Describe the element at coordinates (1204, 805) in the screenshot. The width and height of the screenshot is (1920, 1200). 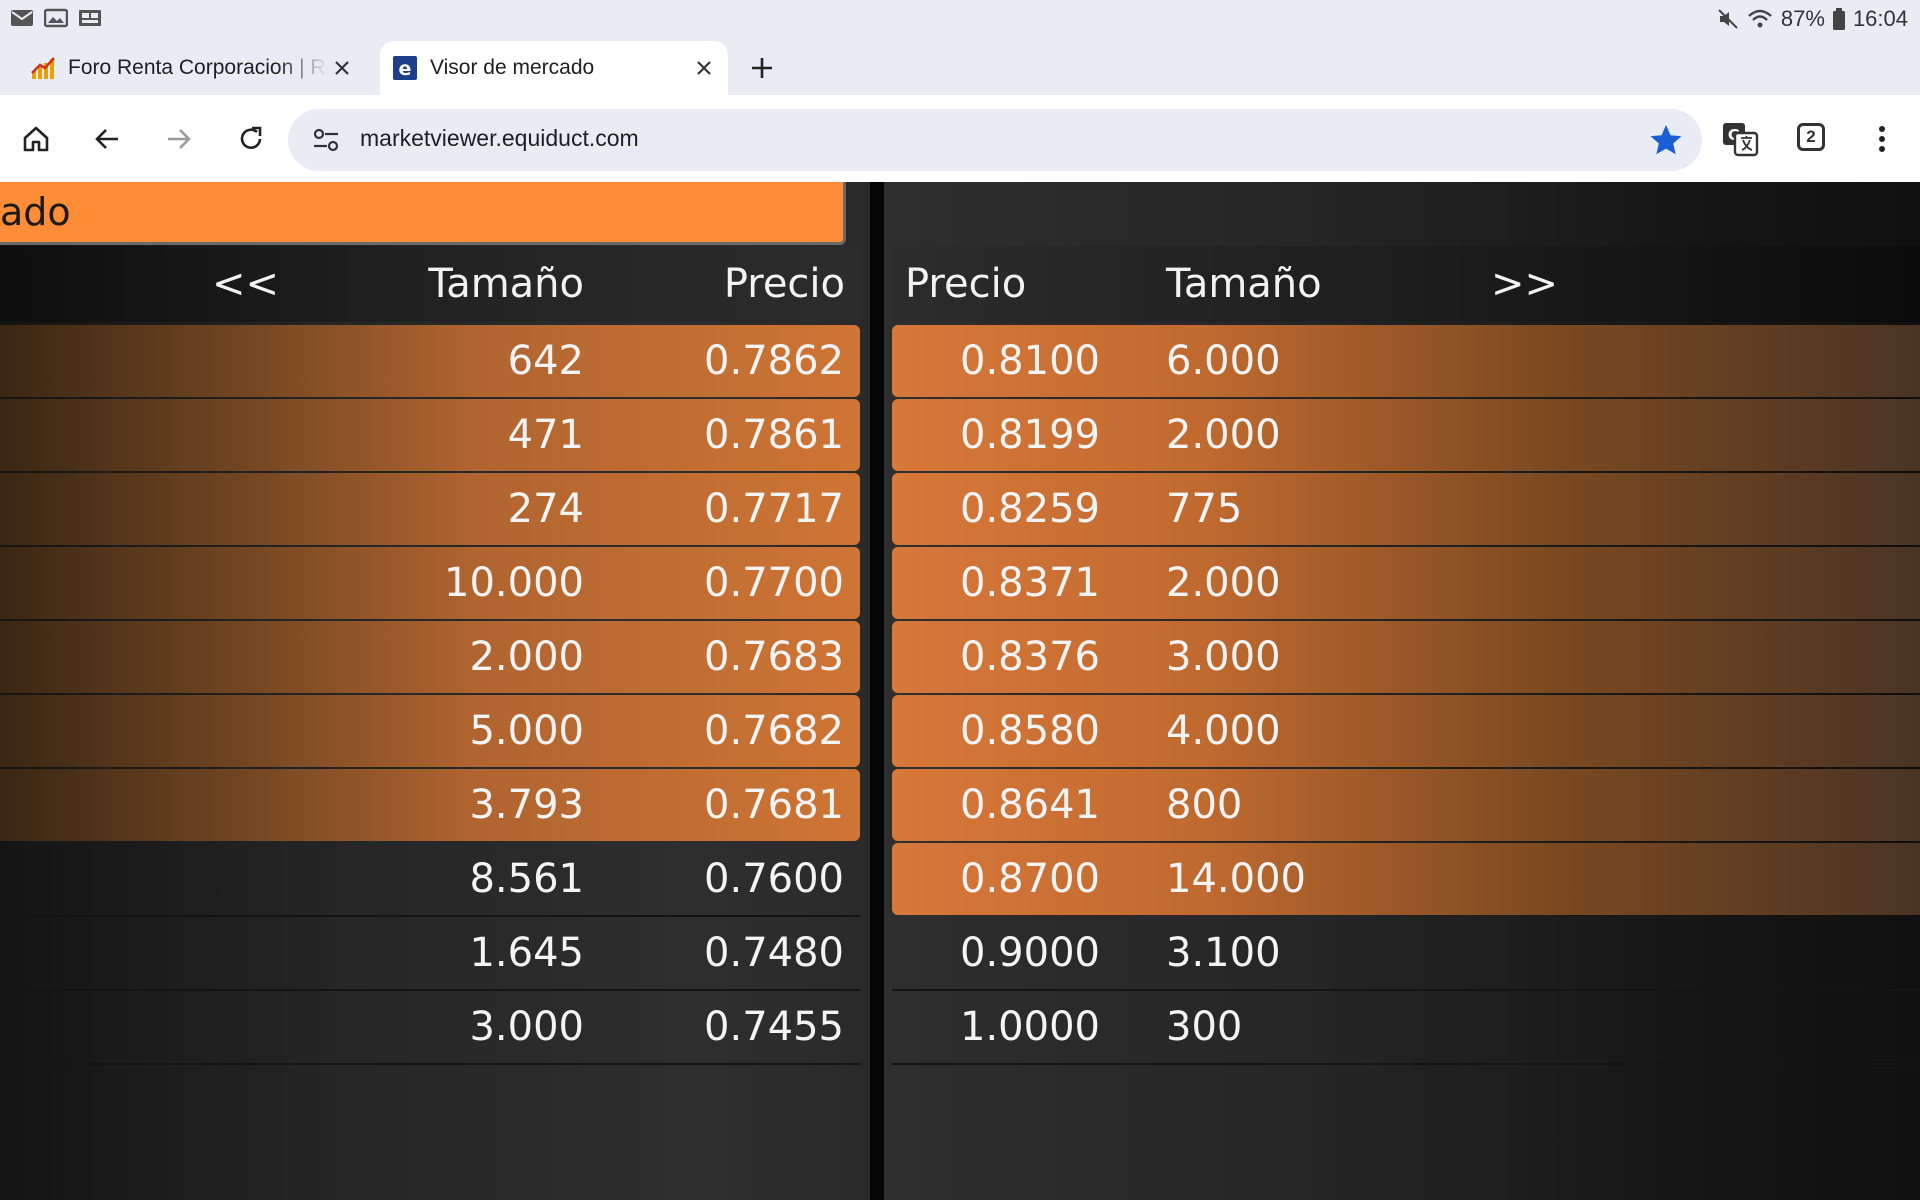
I see `ask-size: 800` at that location.